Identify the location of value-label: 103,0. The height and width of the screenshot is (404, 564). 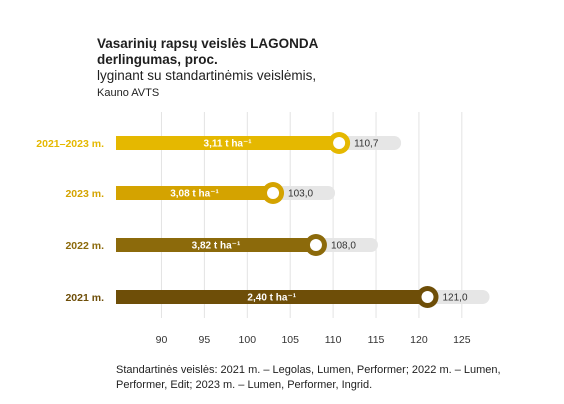
(300, 194).